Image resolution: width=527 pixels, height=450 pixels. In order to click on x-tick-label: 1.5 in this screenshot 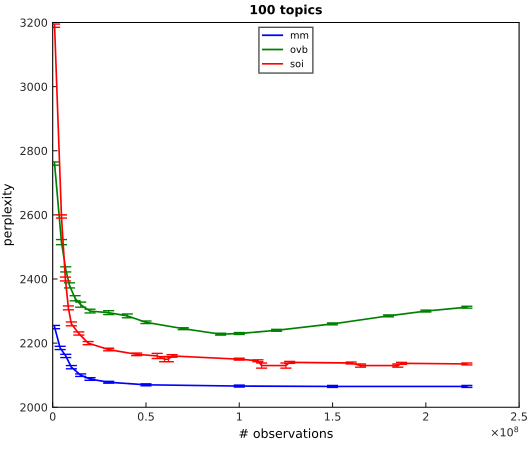, I will do `click(332, 416)`.